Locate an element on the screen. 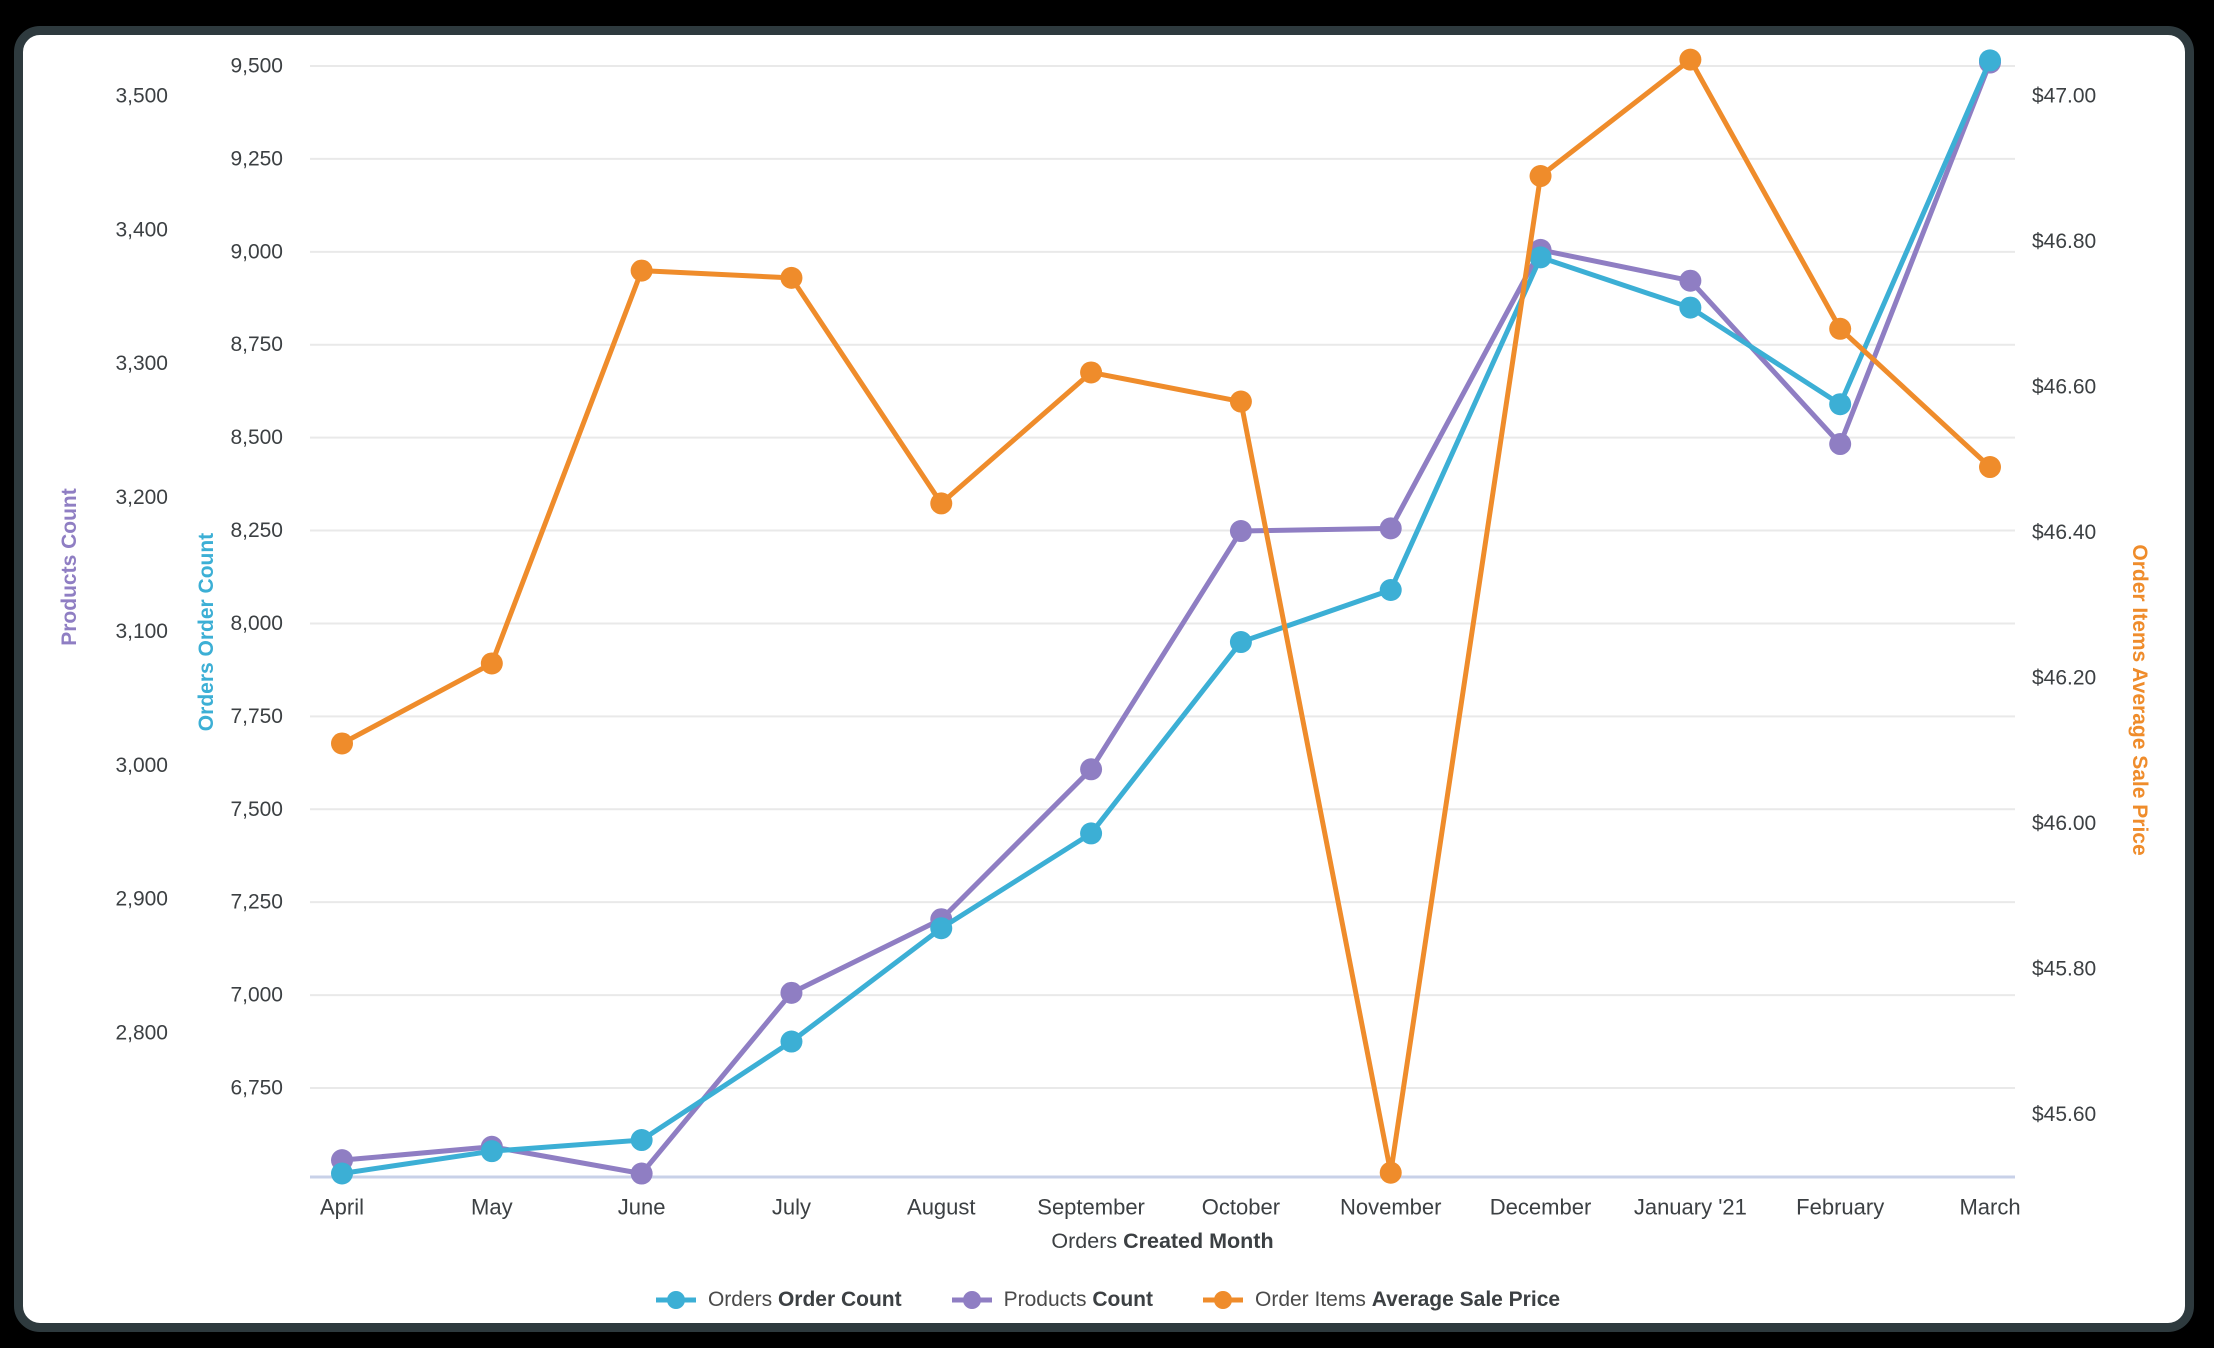 The width and height of the screenshot is (2214, 1348). price-tick-label: $46.80 is located at coordinates (2064, 241).